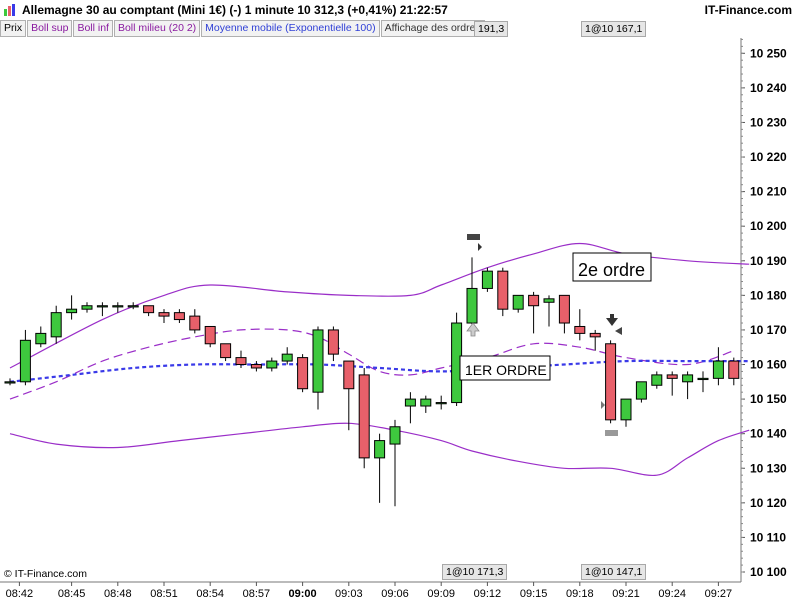 This screenshot has height=600, width=800. I want to click on y-tick-label: 10 110, so click(768, 537).